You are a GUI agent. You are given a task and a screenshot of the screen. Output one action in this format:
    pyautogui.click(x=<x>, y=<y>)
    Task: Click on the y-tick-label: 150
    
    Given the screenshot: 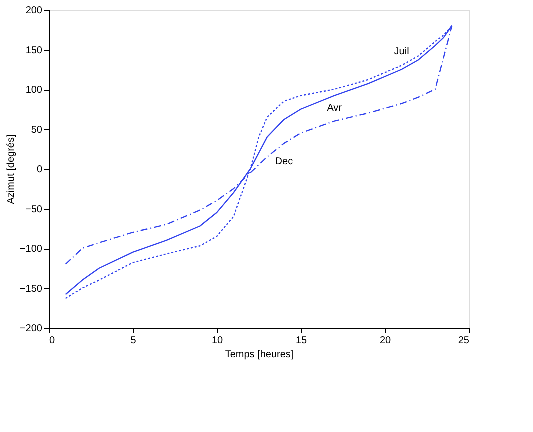 What is the action you would take?
    pyautogui.click(x=34, y=50)
    